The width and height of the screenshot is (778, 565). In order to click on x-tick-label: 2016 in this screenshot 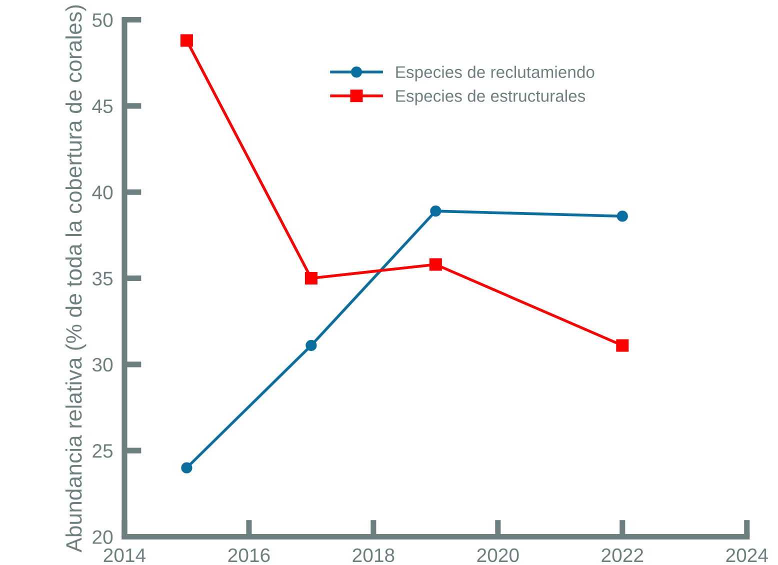, I will do `click(249, 555)`.